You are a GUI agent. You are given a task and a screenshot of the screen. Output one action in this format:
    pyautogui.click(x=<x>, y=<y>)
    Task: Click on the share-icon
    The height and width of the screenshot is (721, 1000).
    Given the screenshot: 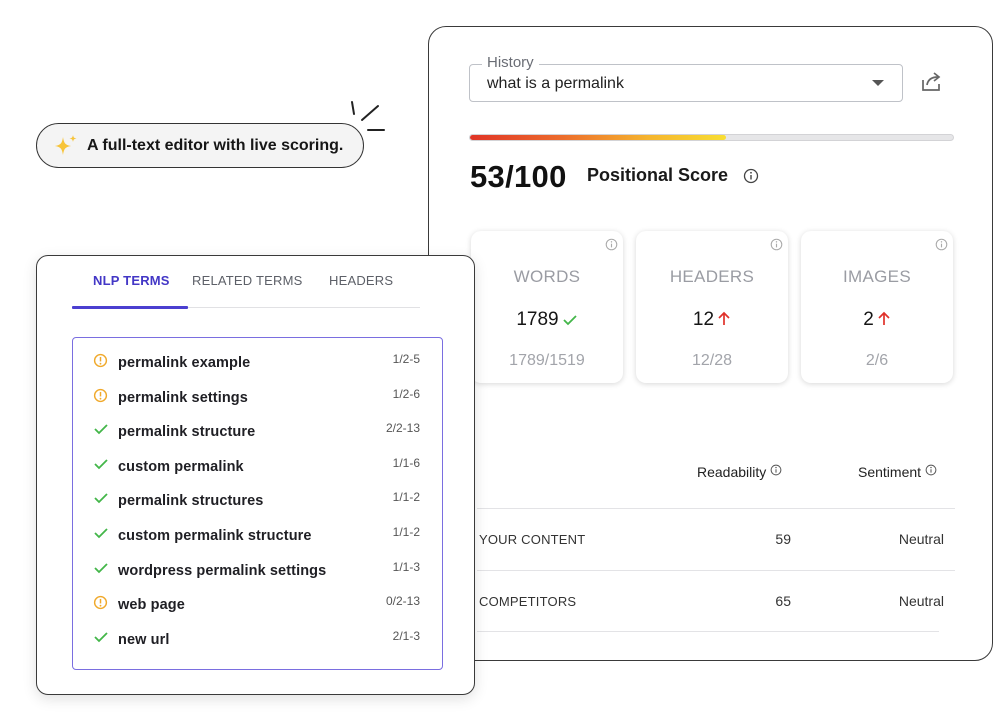 What is the action you would take?
    pyautogui.click(x=931, y=81)
    